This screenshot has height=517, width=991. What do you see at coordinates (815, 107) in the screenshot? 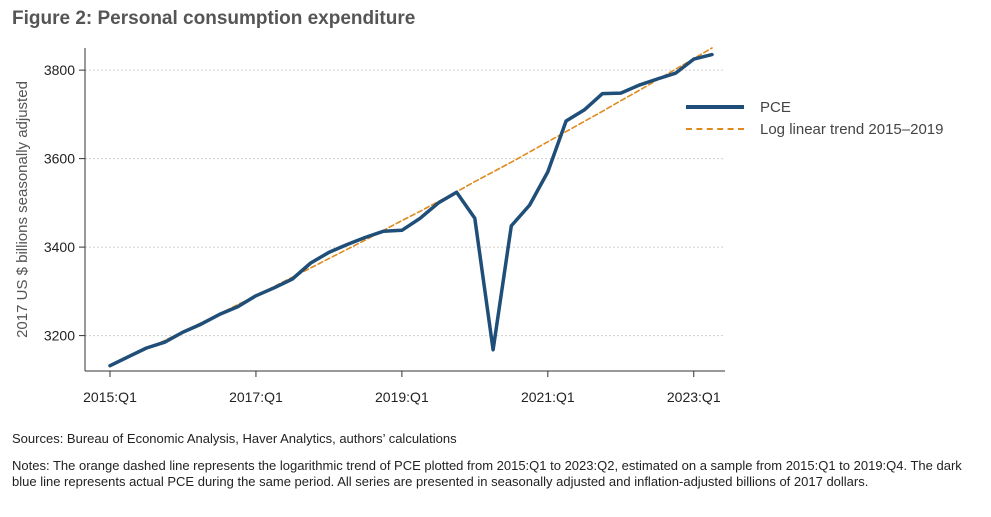
I see `legend-item-pce: PCE` at bounding box center [815, 107].